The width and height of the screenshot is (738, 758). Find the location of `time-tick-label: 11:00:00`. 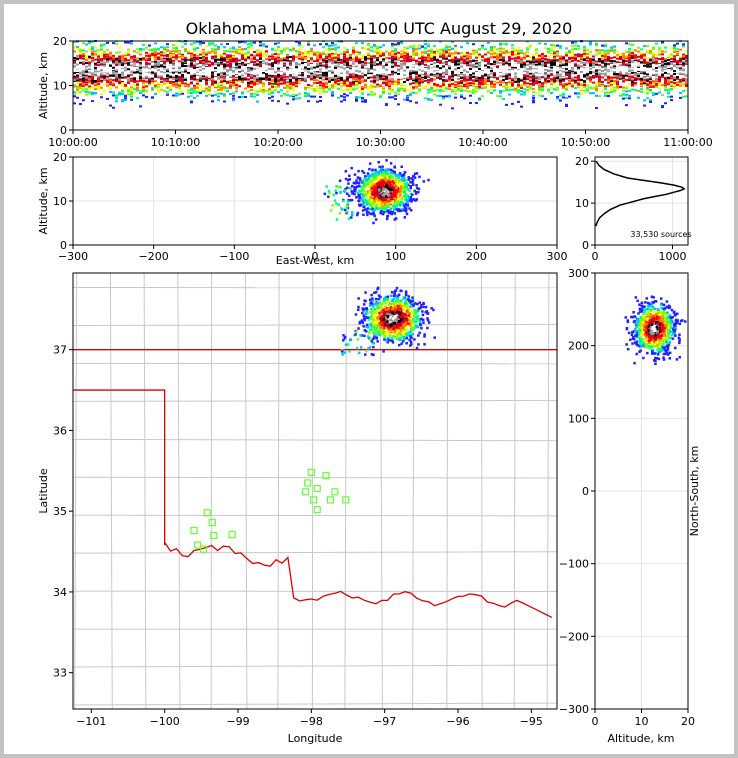

time-tick-label: 11:00:00 is located at coordinates (687, 142).